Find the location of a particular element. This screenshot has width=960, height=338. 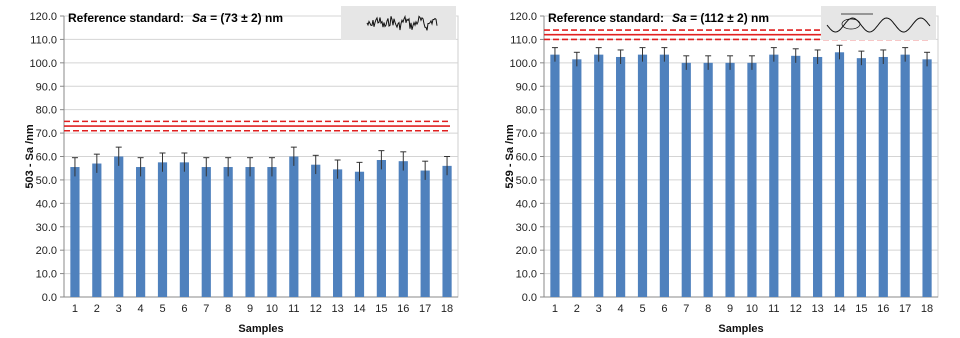

x-tick-label: 6 is located at coordinates (184, 309).